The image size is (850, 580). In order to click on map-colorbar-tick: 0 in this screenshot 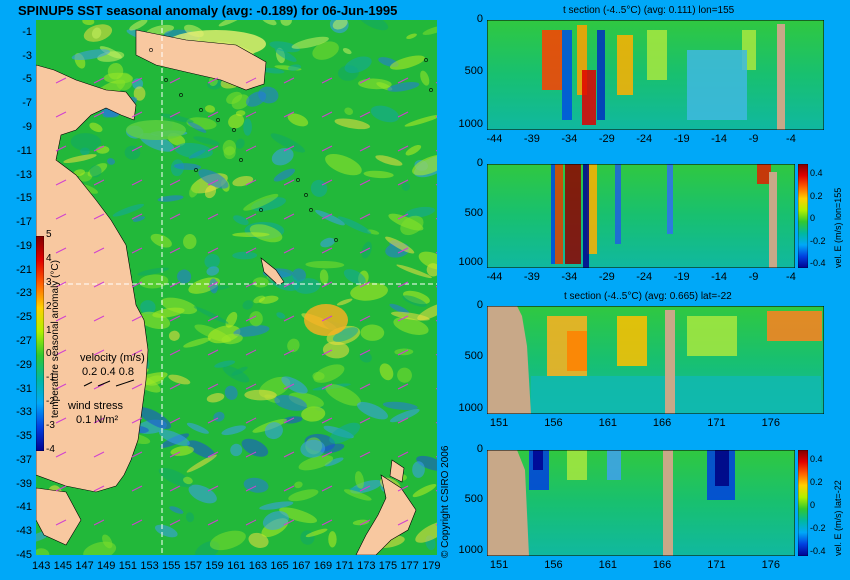, I will do `click(49, 354)`.